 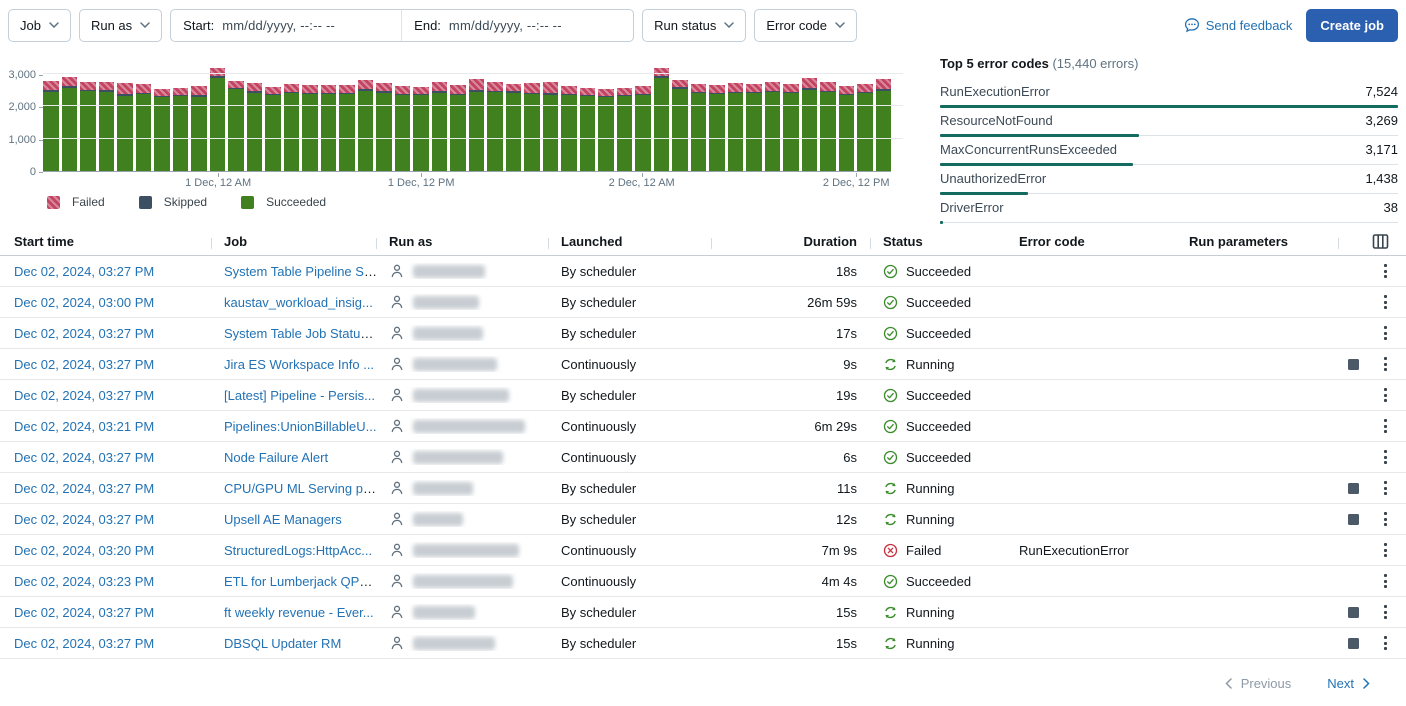 What do you see at coordinates (84, 426) in the screenshot?
I see `start-time-link: Dec 02, 2024, 03:21 PM` at bounding box center [84, 426].